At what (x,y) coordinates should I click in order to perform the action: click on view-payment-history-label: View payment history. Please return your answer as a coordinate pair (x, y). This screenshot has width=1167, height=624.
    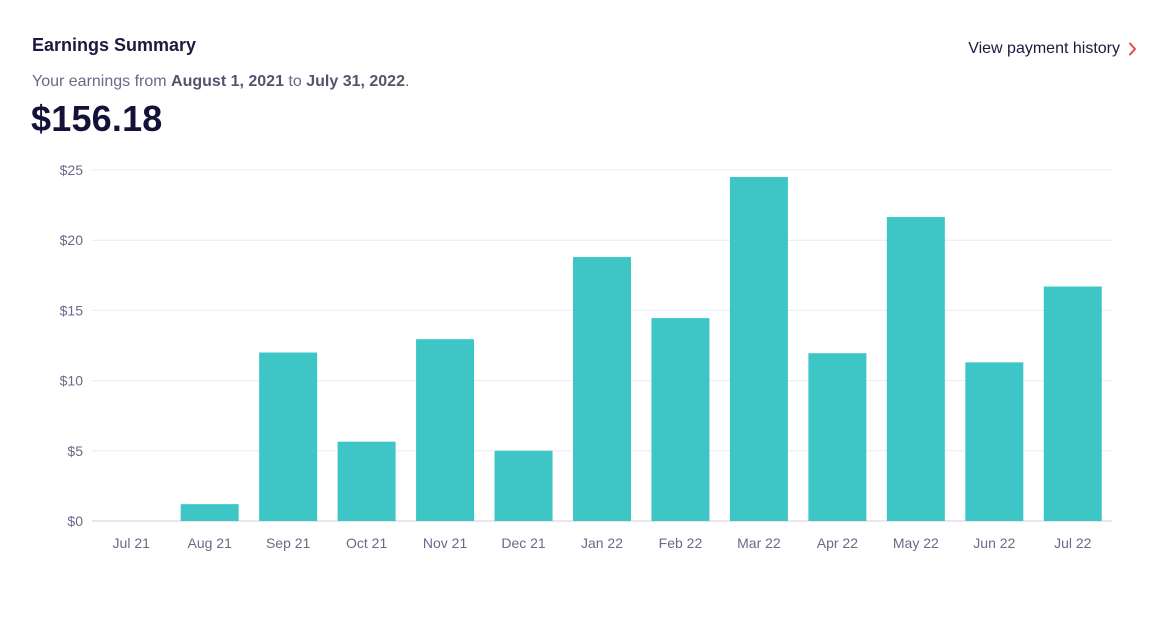
    Looking at the image, I should click on (1044, 48).